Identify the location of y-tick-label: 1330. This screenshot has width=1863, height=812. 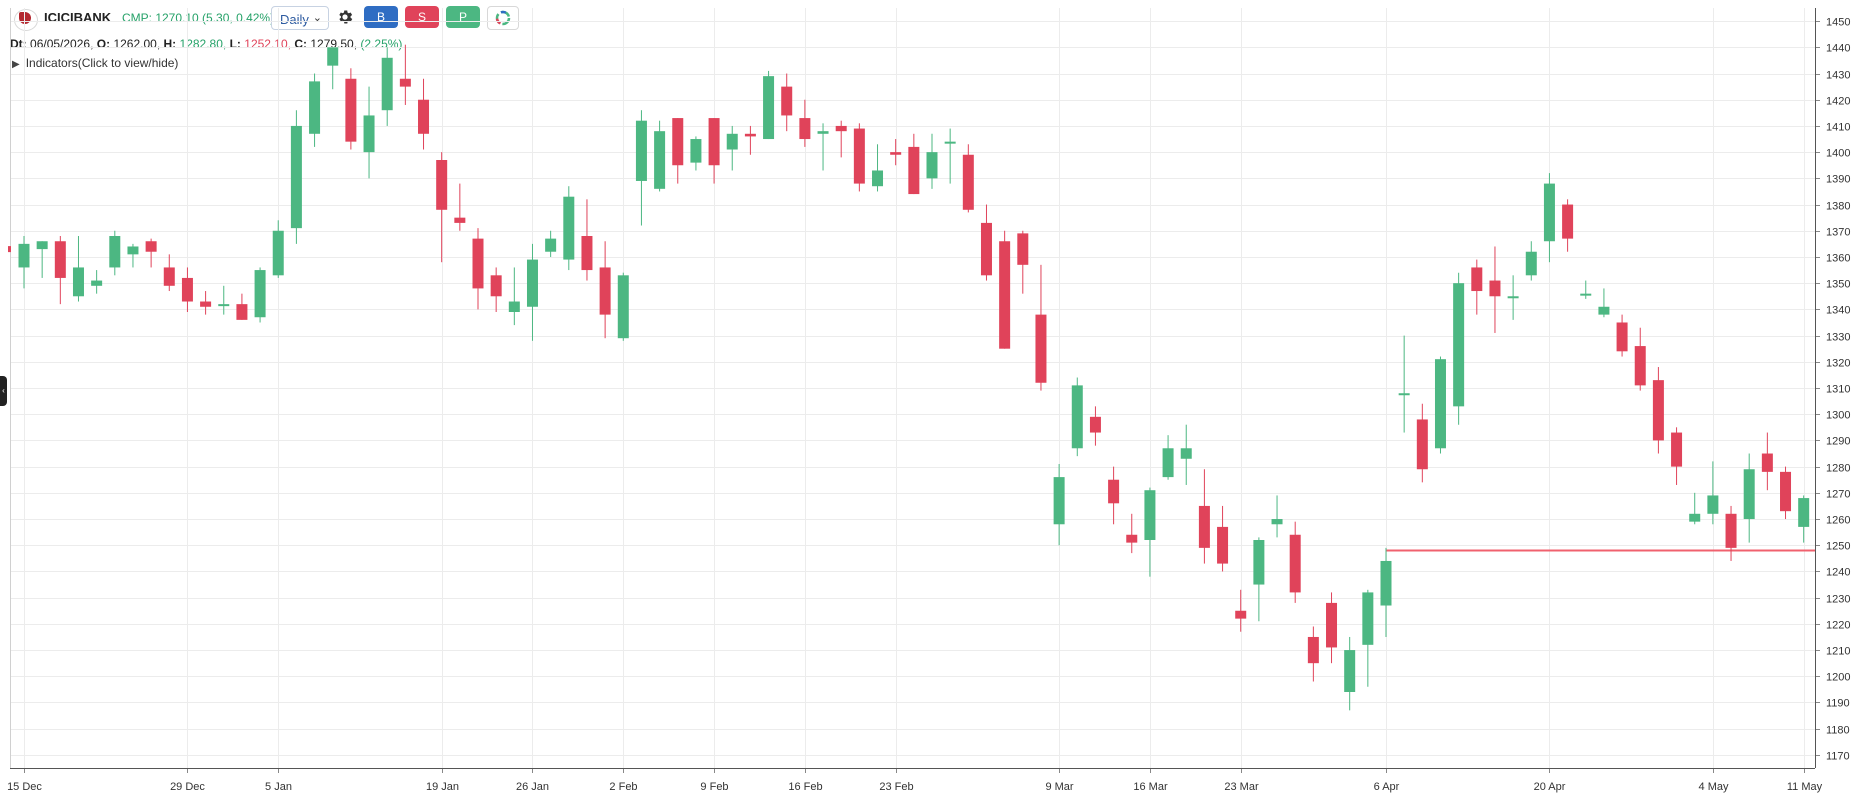
(1838, 338).